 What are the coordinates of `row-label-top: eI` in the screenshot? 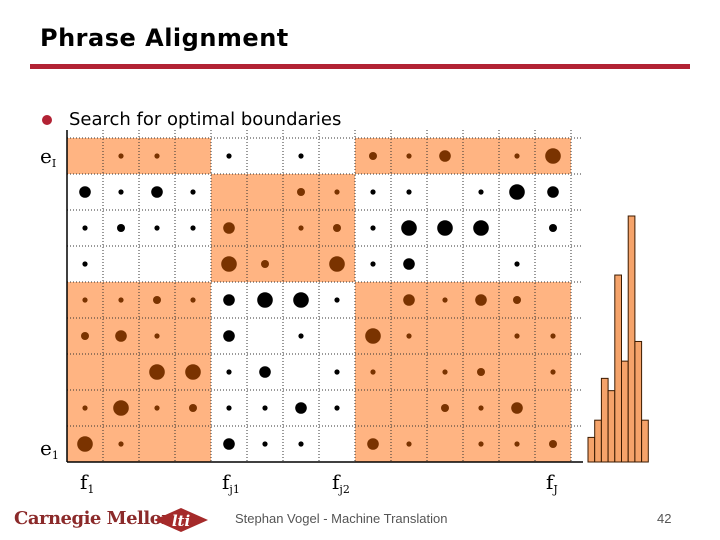 It's located at (48, 157).